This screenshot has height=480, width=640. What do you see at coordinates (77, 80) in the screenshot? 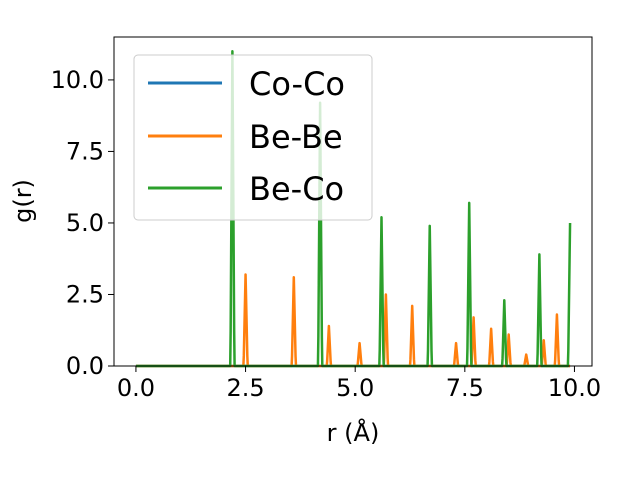
I see `y-tick-label: 10.0` at bounding box center [77, 80].